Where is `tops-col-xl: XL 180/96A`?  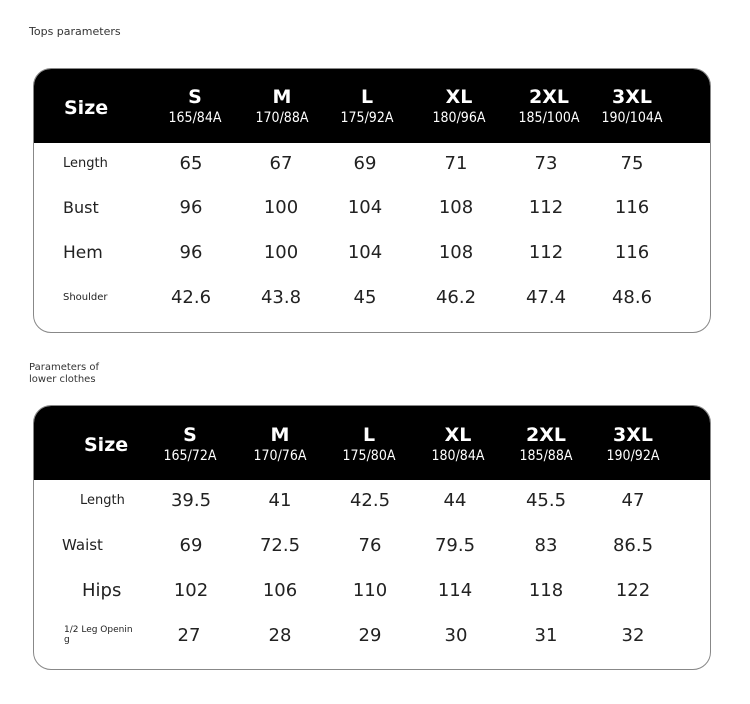 tops-col-xl: XL 180/96A is located at coordinates (459, 106).